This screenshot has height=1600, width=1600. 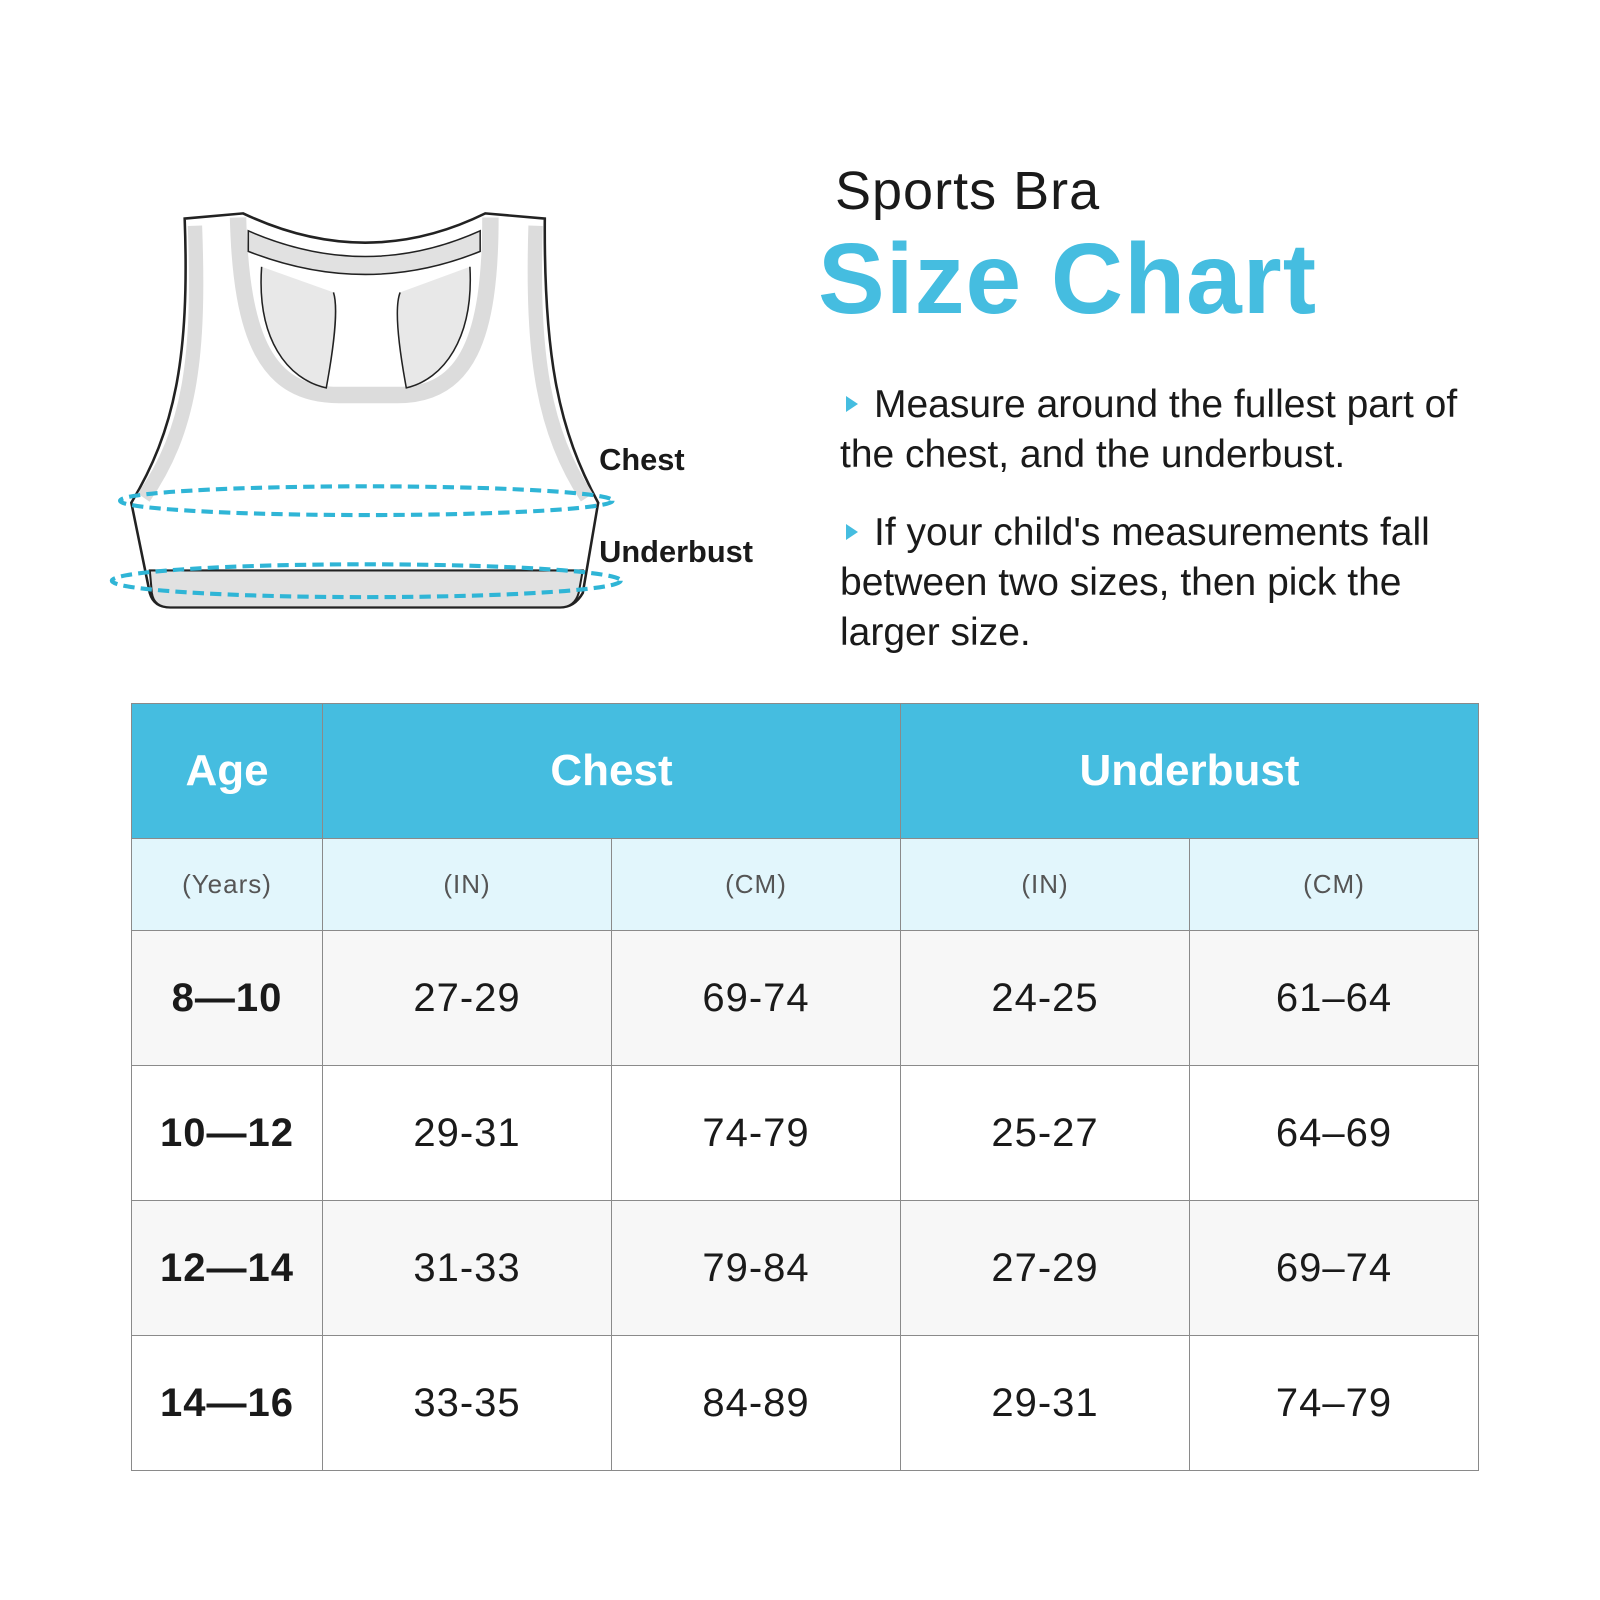 I want to click on size-cell: 84-89, so click(x=756, y=1403).